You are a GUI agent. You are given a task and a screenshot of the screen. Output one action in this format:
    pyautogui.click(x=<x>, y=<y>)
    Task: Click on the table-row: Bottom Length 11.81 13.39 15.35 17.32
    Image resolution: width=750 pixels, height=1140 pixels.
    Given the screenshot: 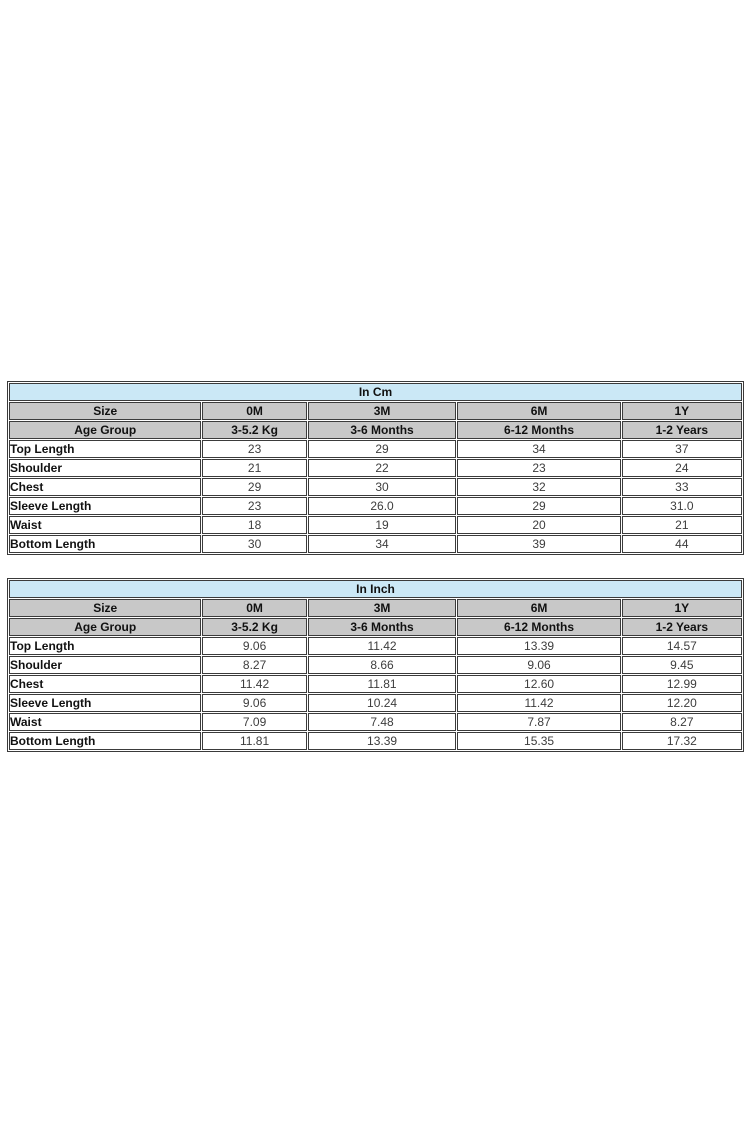 What is the action you would take?
    pyautogui.click(x=375, y=741)
    